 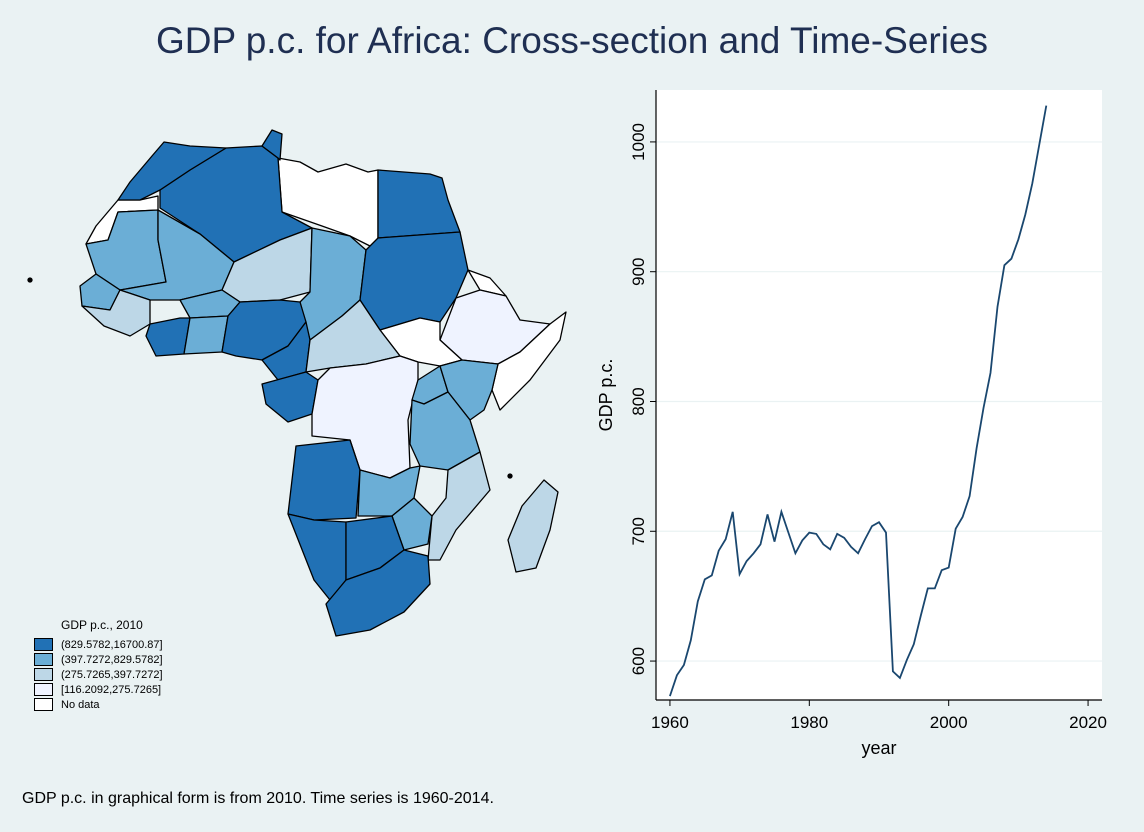 I want to click on legend-label: (275.7265,397.7272], so click(x=112, y=674).